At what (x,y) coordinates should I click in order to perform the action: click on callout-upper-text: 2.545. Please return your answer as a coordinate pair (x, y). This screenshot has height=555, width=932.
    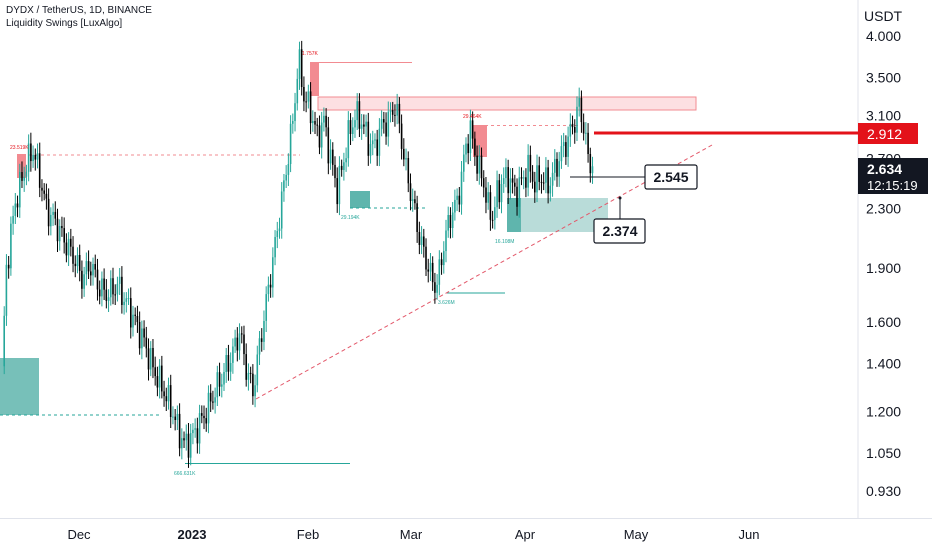
    Looking at the image, I should click on (670, 177).